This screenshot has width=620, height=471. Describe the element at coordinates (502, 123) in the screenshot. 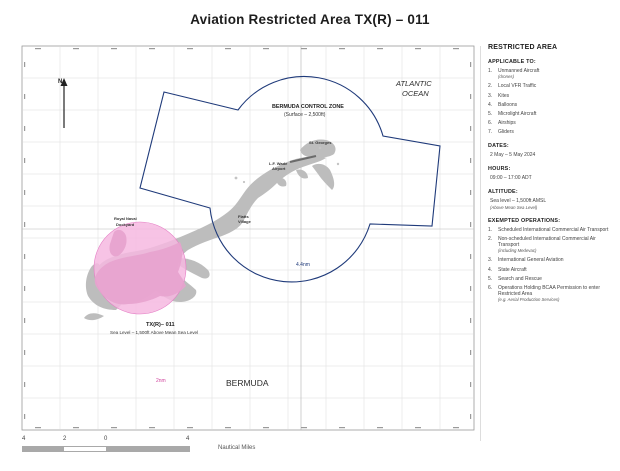

I see `list-item: 6. Airships` at that location.